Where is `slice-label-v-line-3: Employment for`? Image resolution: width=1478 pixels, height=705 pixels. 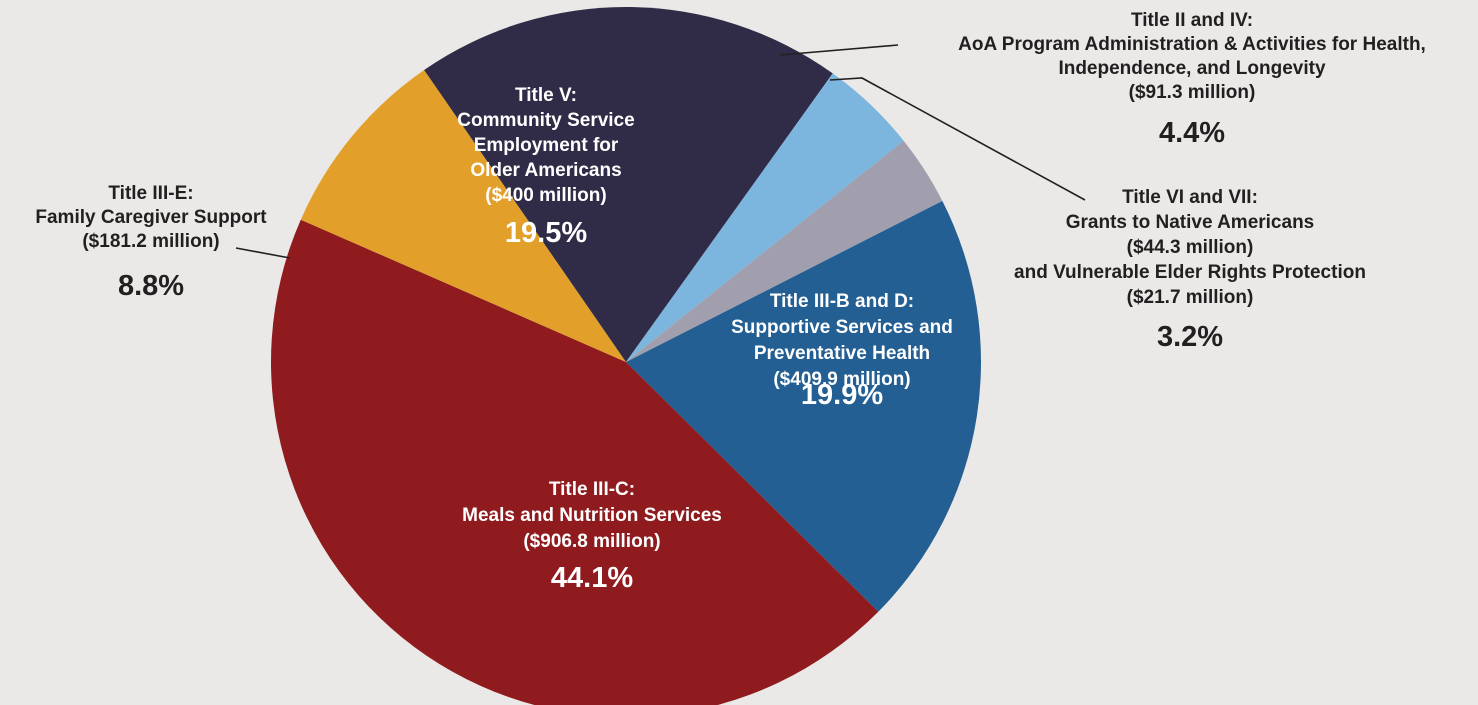 slice-label-v-line-3: Employment for is located at coordinates (546, 145).